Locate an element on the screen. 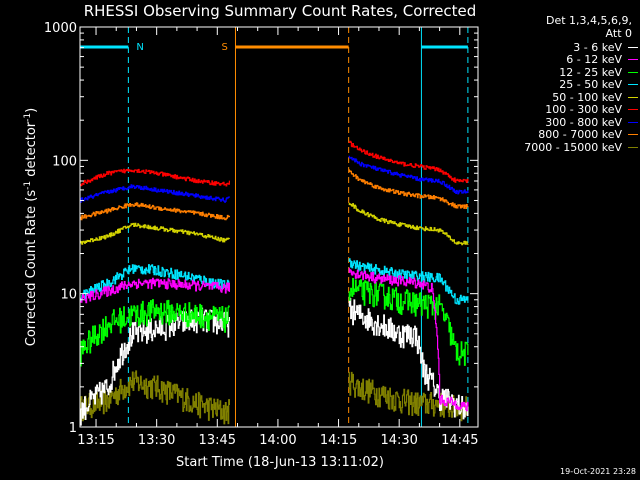 This screenshot has width=640, height=480. legend-label: 800 - 7000 keV is located at coordinates (580, 135).